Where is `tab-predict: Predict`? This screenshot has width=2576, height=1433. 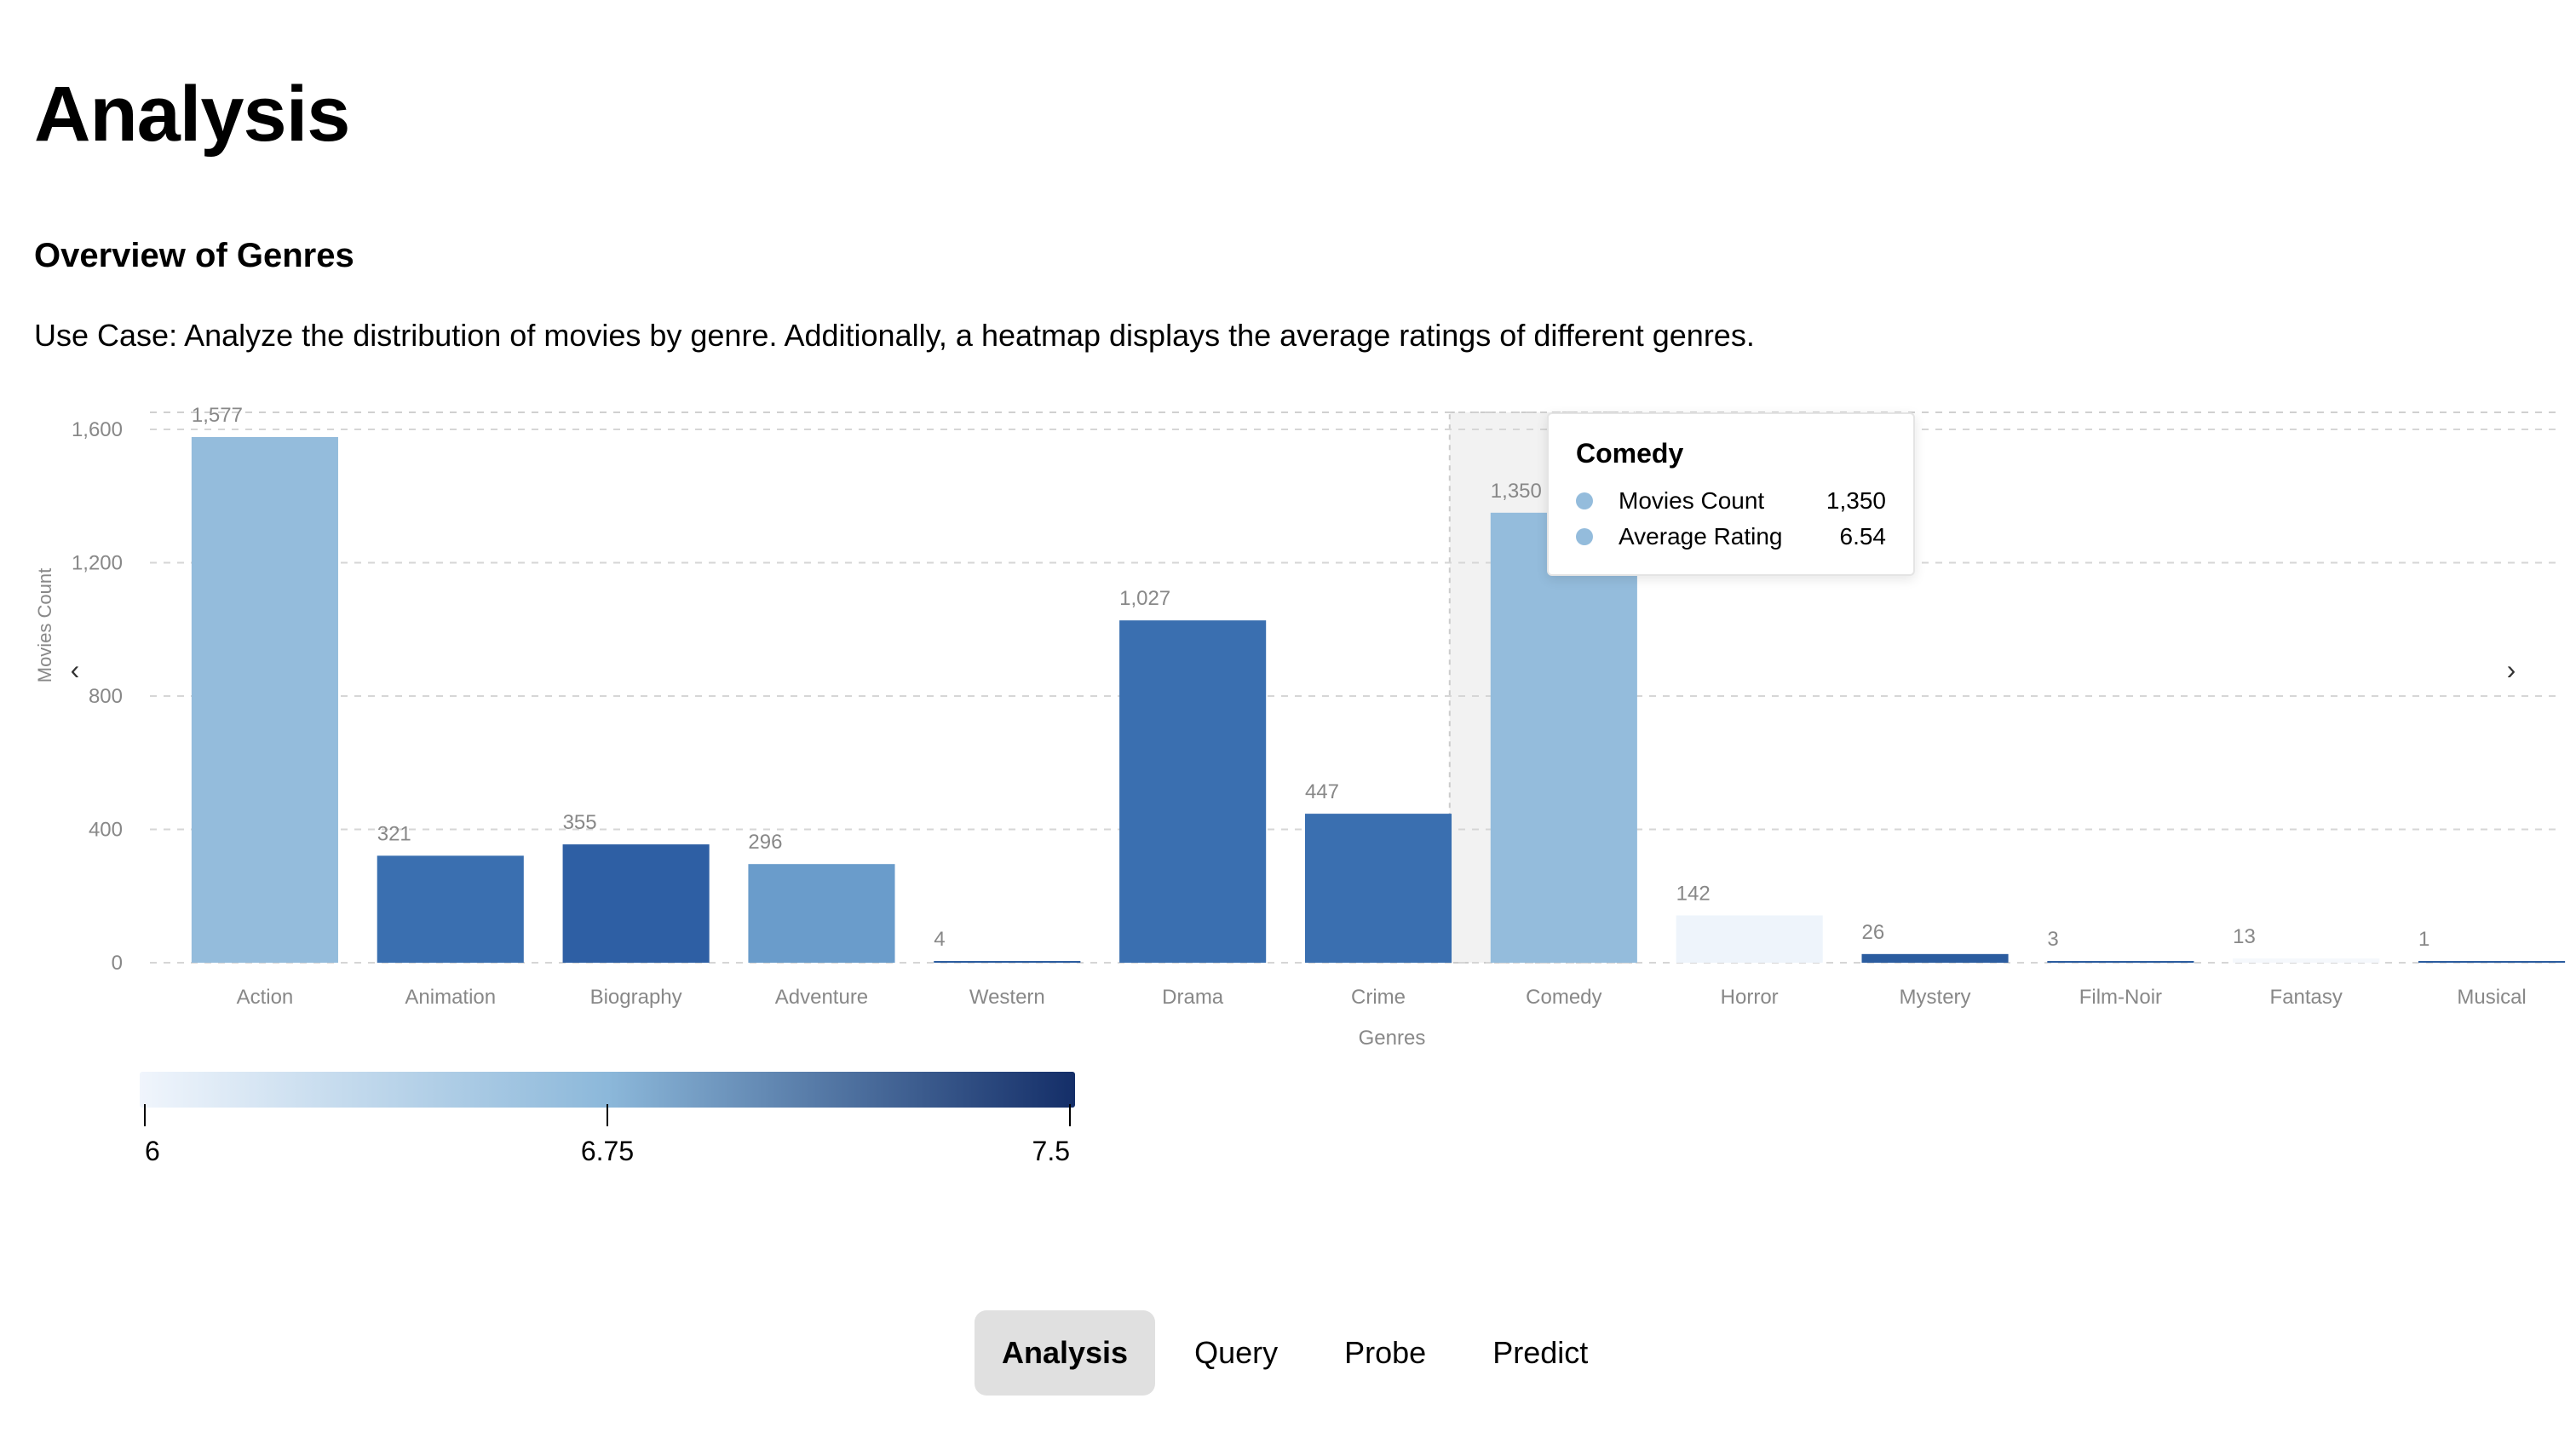
tab-predict: Predict is located at coordinates (1541, 1353).